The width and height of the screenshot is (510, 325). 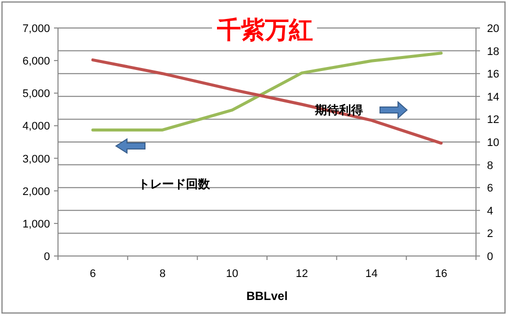 I want to click on x-tick-label: 16, so click(x=441, y=274).